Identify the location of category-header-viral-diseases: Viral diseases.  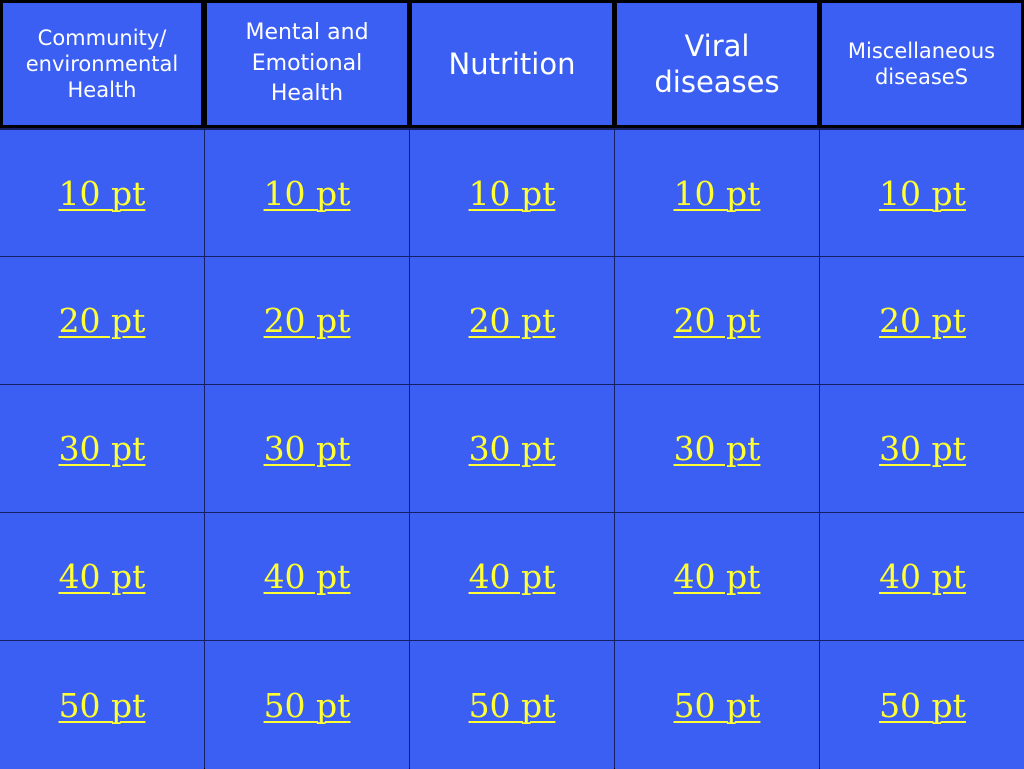
(717, 64).